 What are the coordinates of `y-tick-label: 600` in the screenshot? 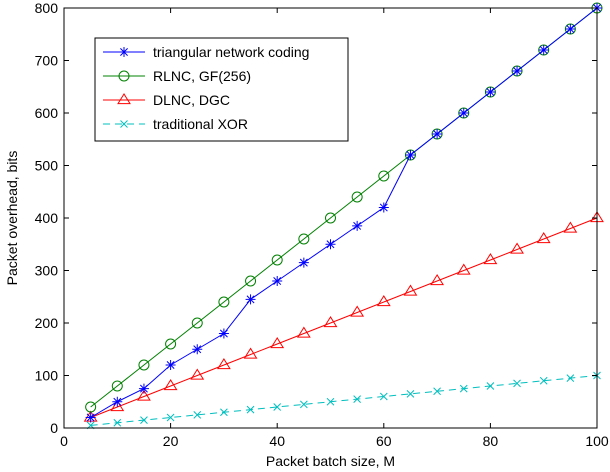 It's located at (47, 113).